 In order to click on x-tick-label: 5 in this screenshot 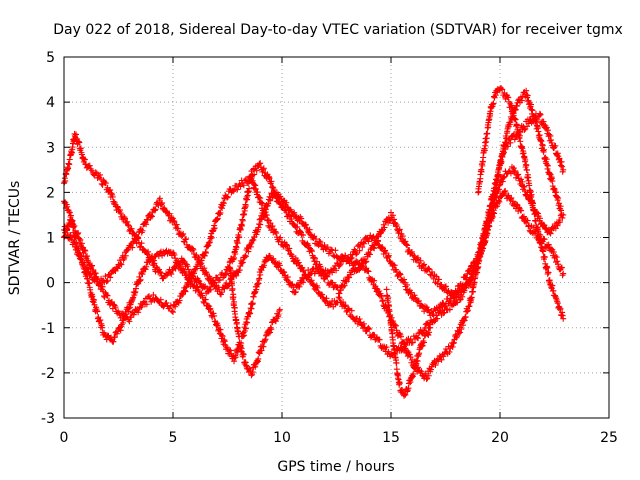, I will do `click(173, 438)`.